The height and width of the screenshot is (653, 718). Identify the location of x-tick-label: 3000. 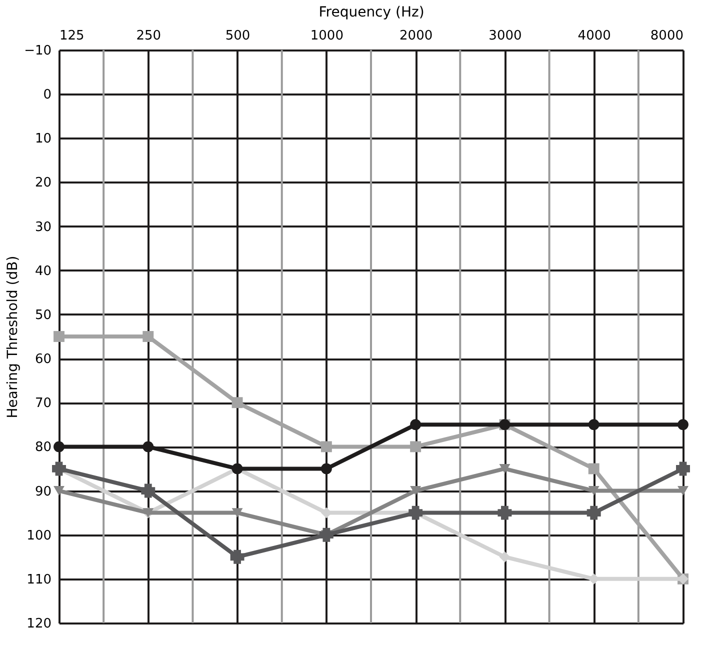
(505, 36).